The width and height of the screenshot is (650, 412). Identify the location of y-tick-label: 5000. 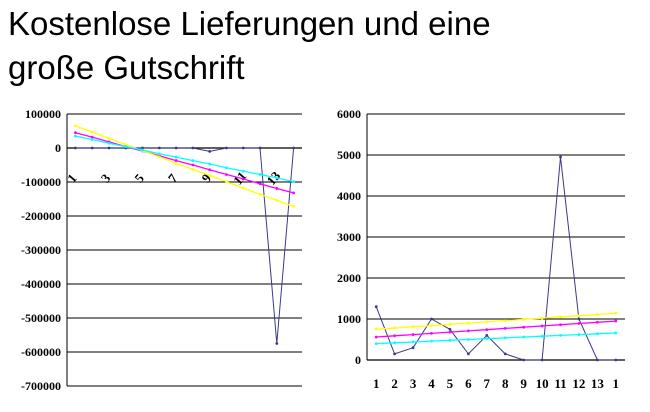
(349, 155).